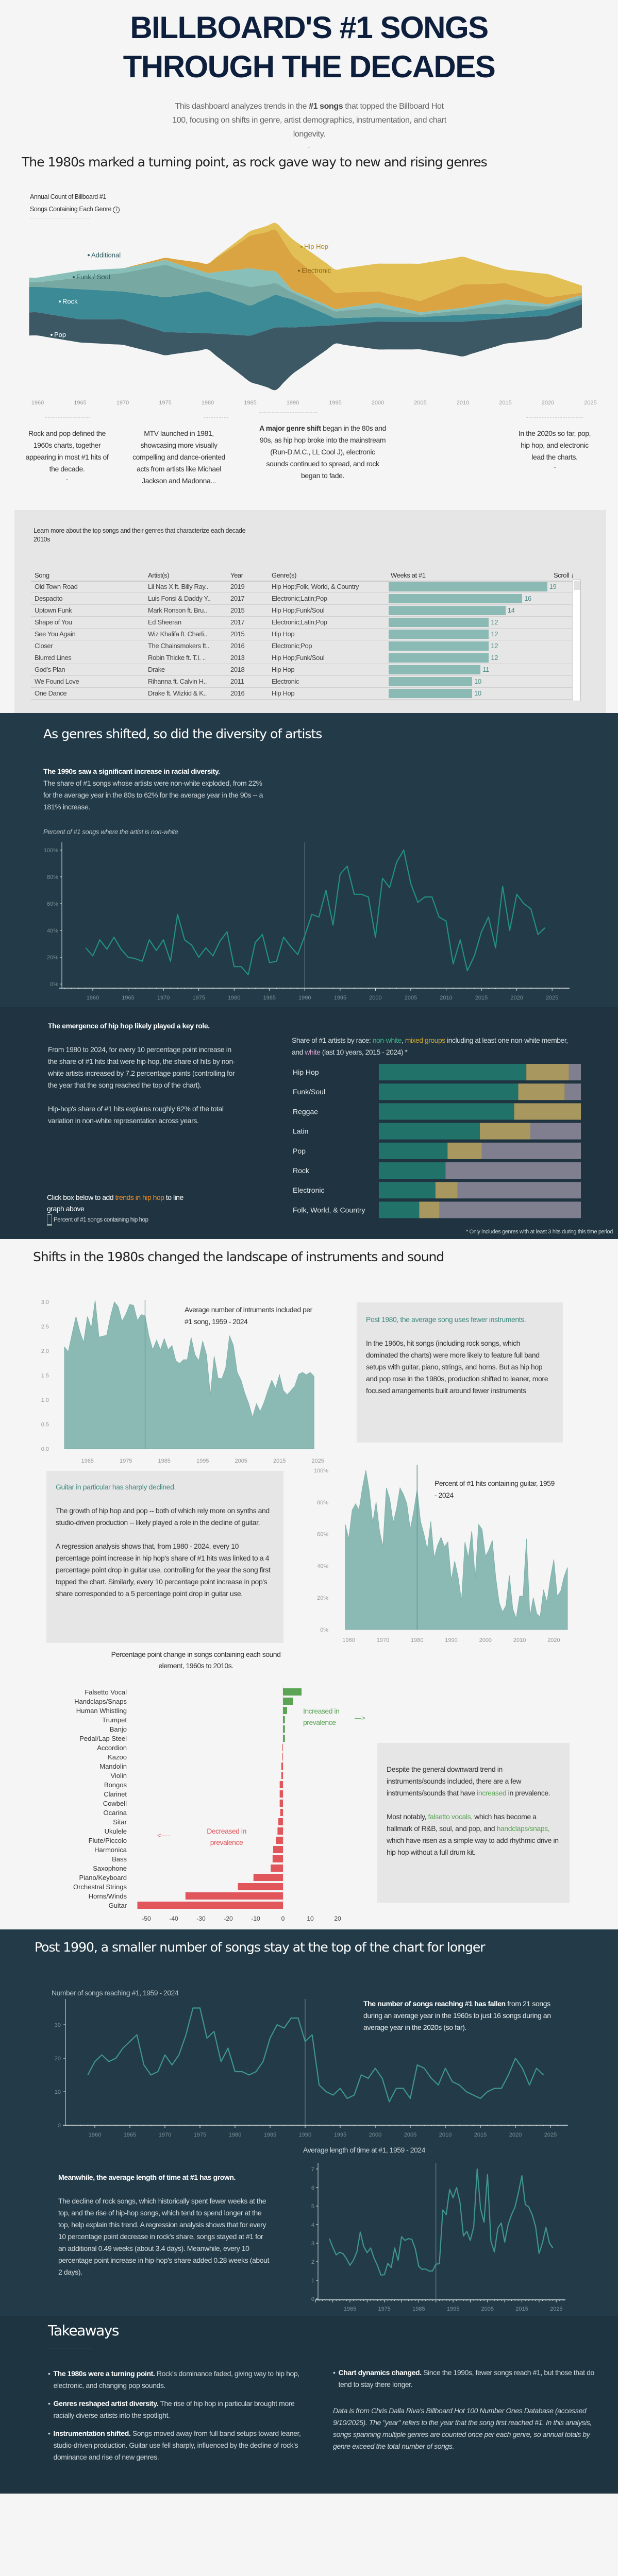 This screenshot has height=2576, width=618. I want to click on y-tick-label: 0, so click(312, 2299).